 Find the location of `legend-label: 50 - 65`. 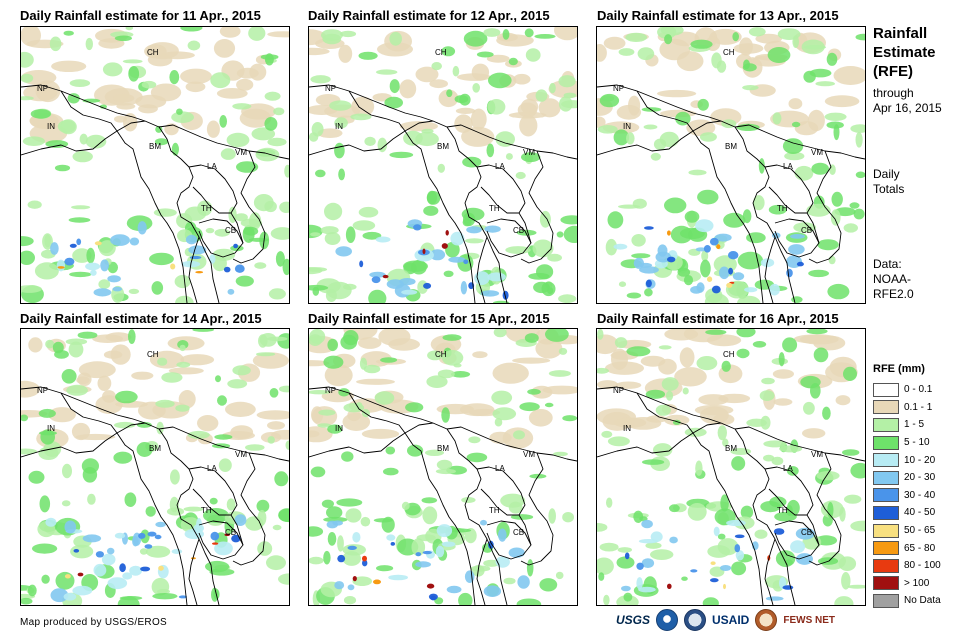

legend-label: 50 - 65 is located at coordinates (920, 531).